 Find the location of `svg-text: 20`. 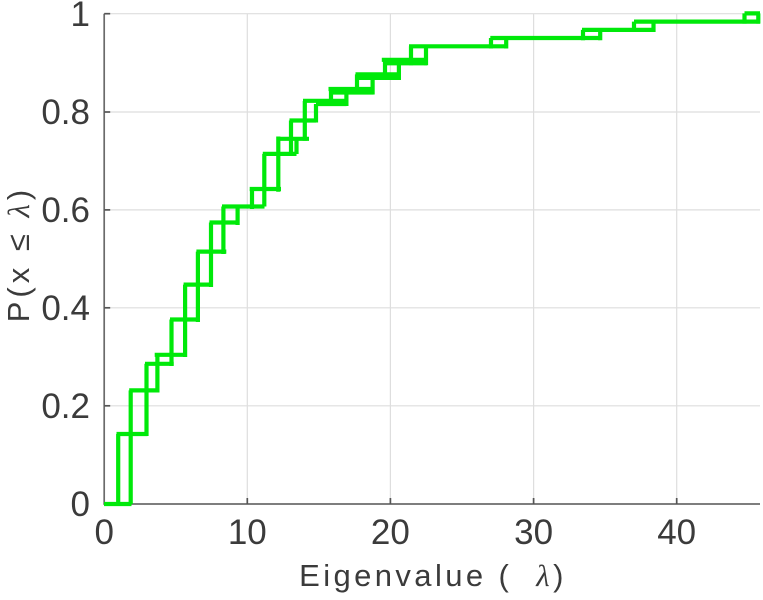

svg-text: 20 is located at coordinates (390, 532).